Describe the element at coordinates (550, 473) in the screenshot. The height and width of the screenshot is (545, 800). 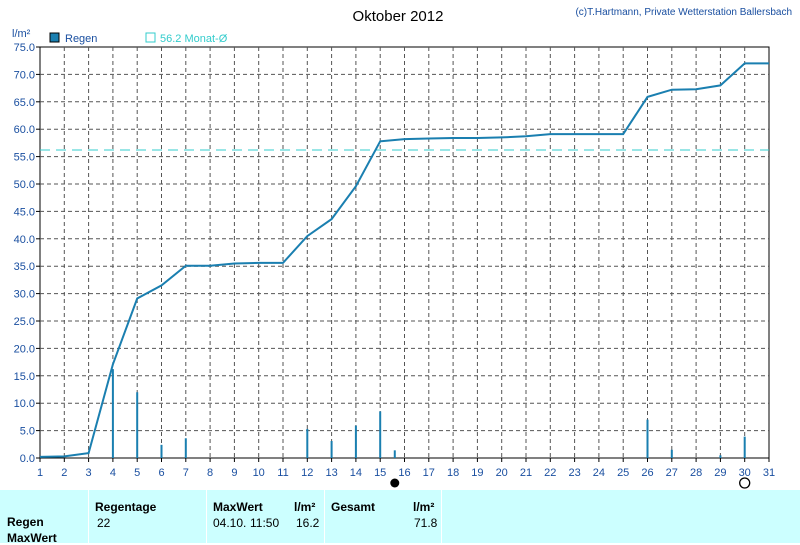
I see `x-tick-label: 22` at that location.